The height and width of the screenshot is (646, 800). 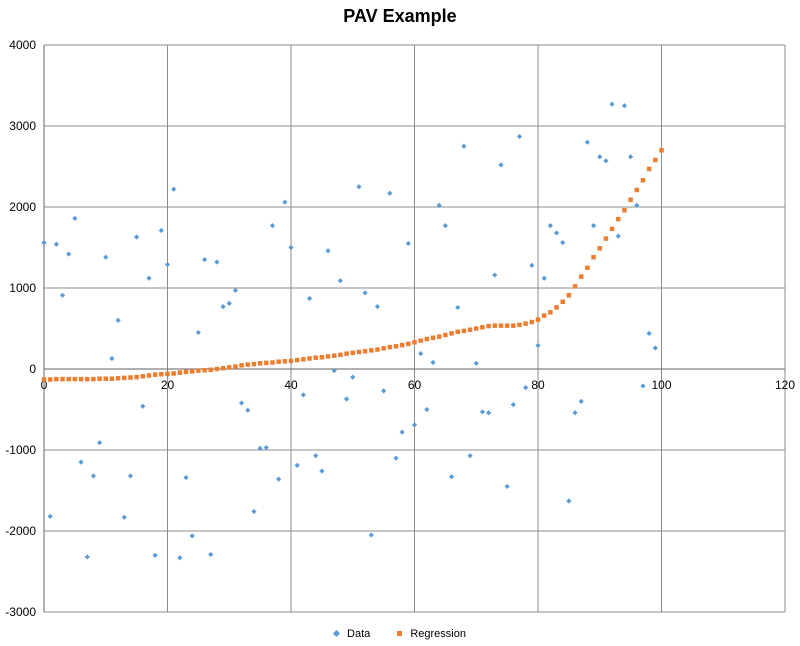 What do you see at coordinates (336, 633) in the screenshot?
I see `legend-marker-data` at bounding box center [336, 633].